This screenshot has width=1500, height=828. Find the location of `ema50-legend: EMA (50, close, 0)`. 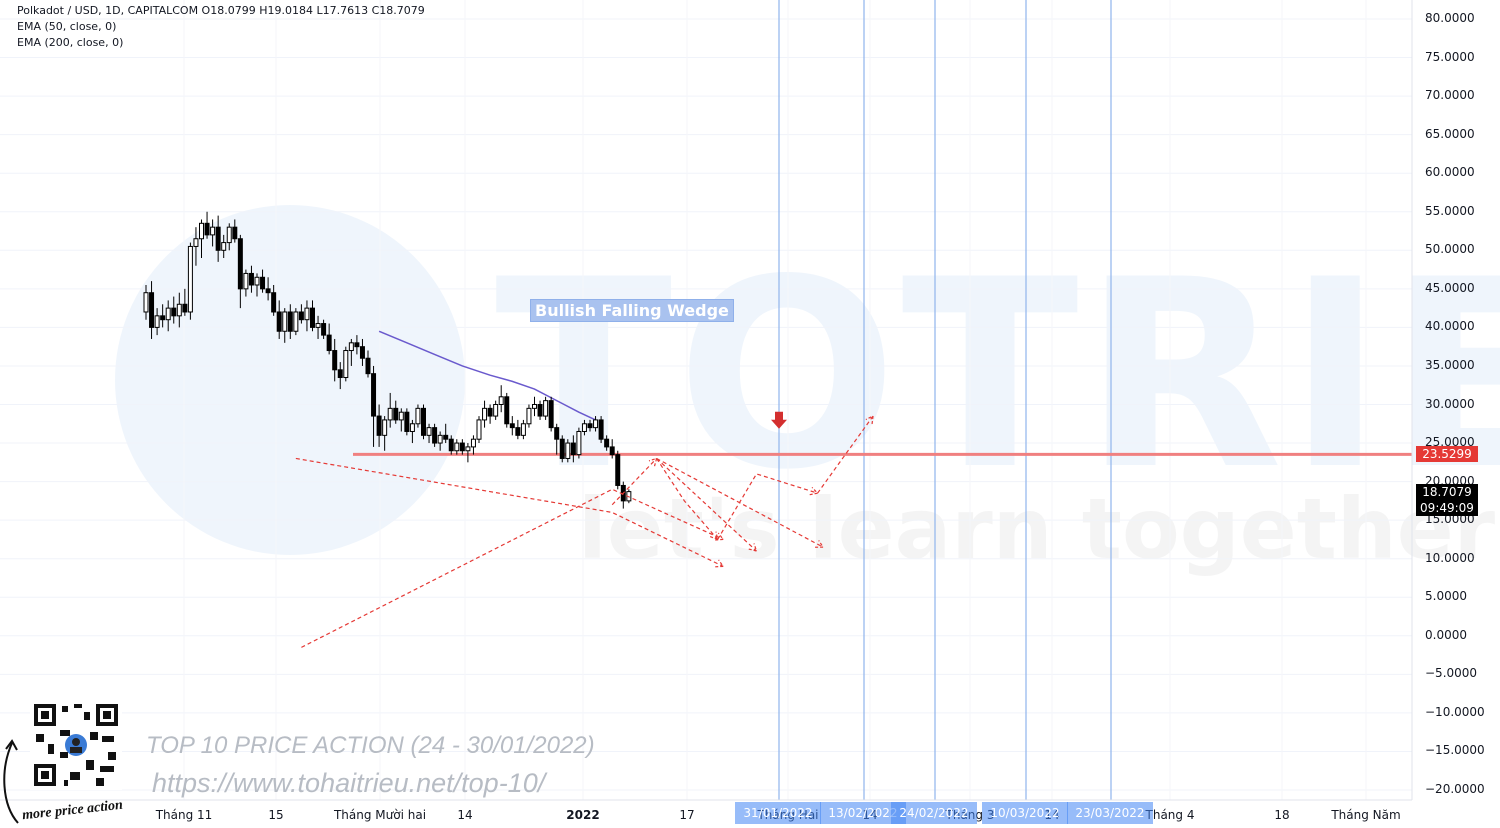

ema50-legend: EMA (50, close, 0) is located at coordinates (67, 26).